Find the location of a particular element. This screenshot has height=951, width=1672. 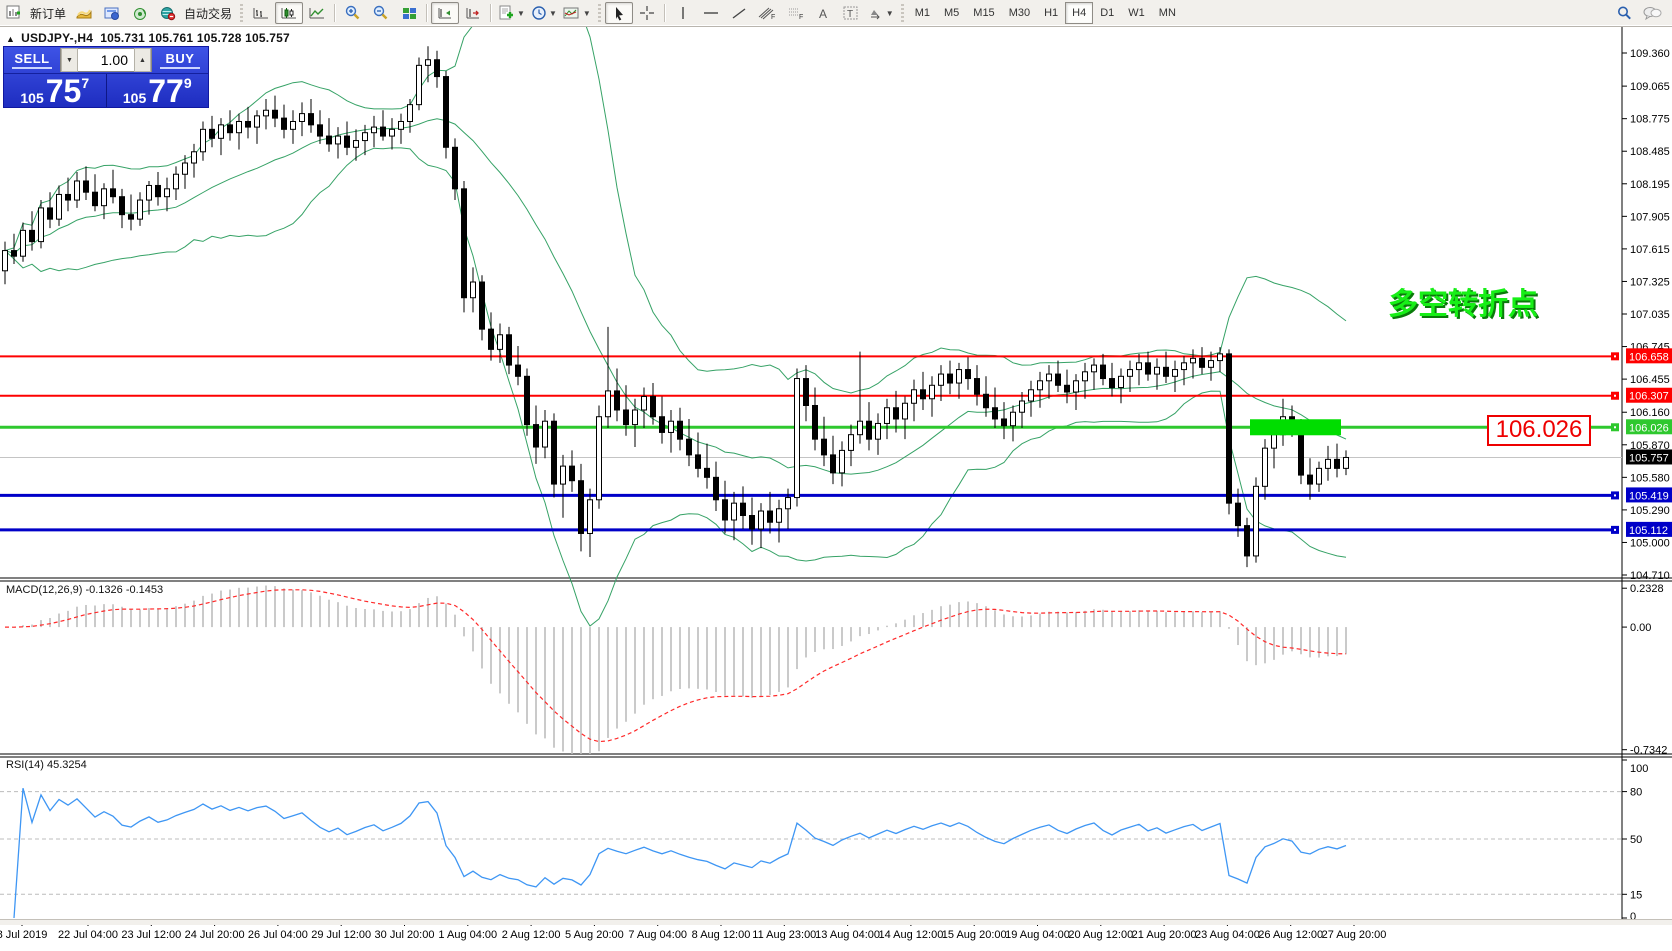

svg-text: 105.757 is located at coordinates (1649, 458).